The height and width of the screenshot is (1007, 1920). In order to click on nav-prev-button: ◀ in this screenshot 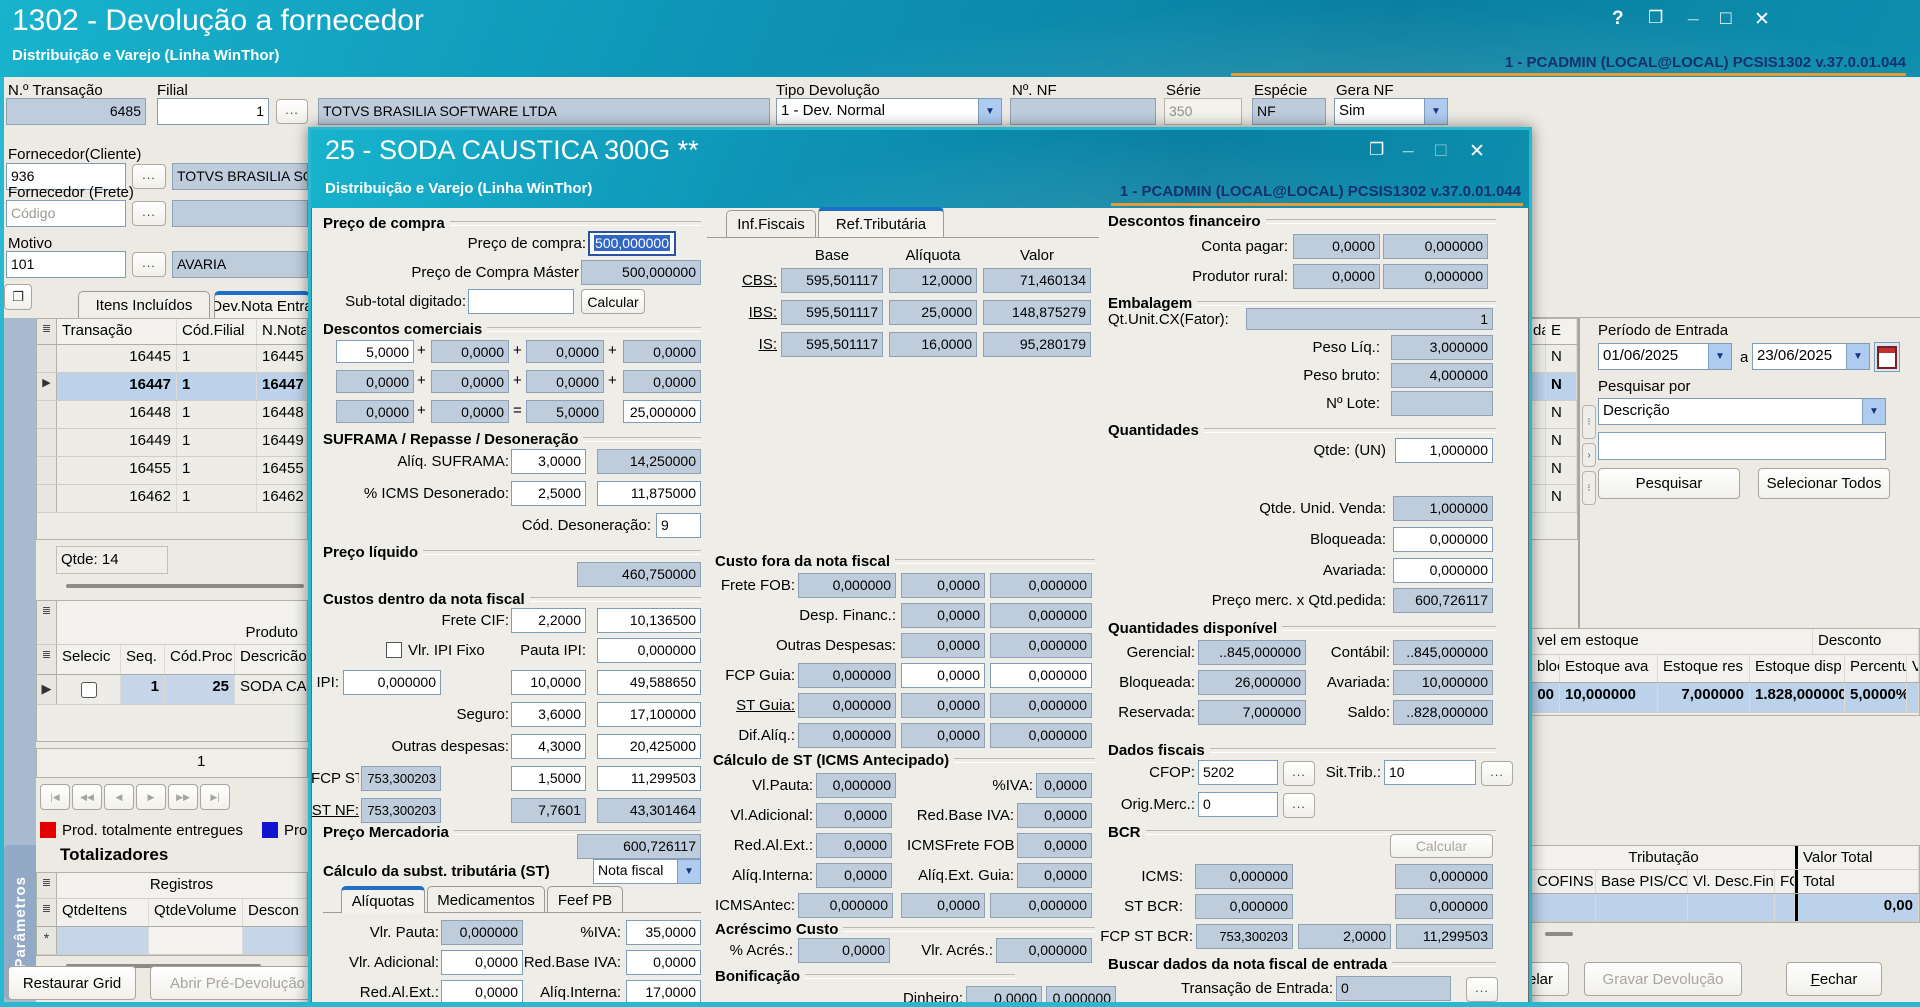, I will do `click(119, 797)`.